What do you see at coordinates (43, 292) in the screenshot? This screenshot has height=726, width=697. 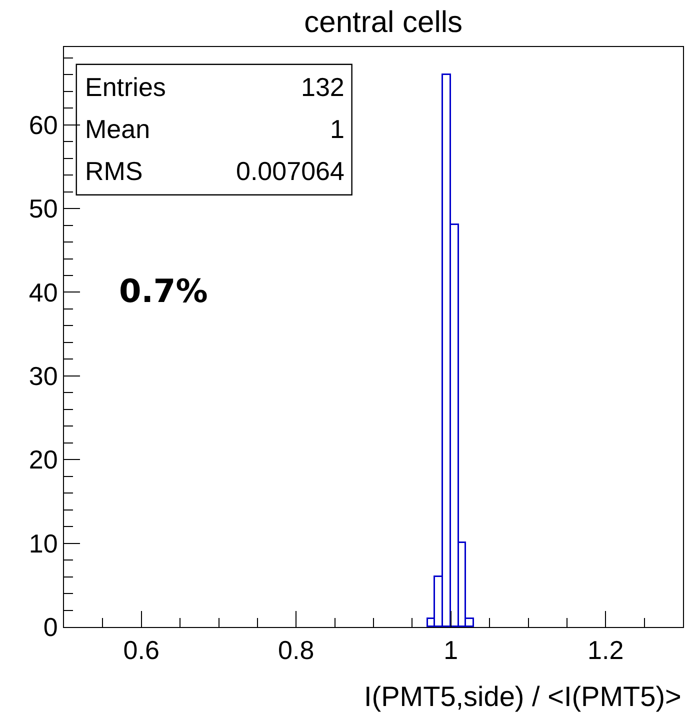 I see `y-tick-label: 40` at bounding box center [43, 292].